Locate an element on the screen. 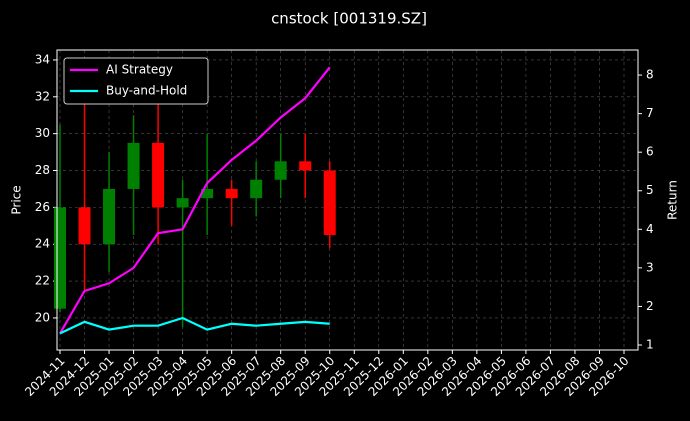 Image resolution: width=690 pixels, height=421 pixels. y2-tick-label: 4 is located at coordinates (650, 229).